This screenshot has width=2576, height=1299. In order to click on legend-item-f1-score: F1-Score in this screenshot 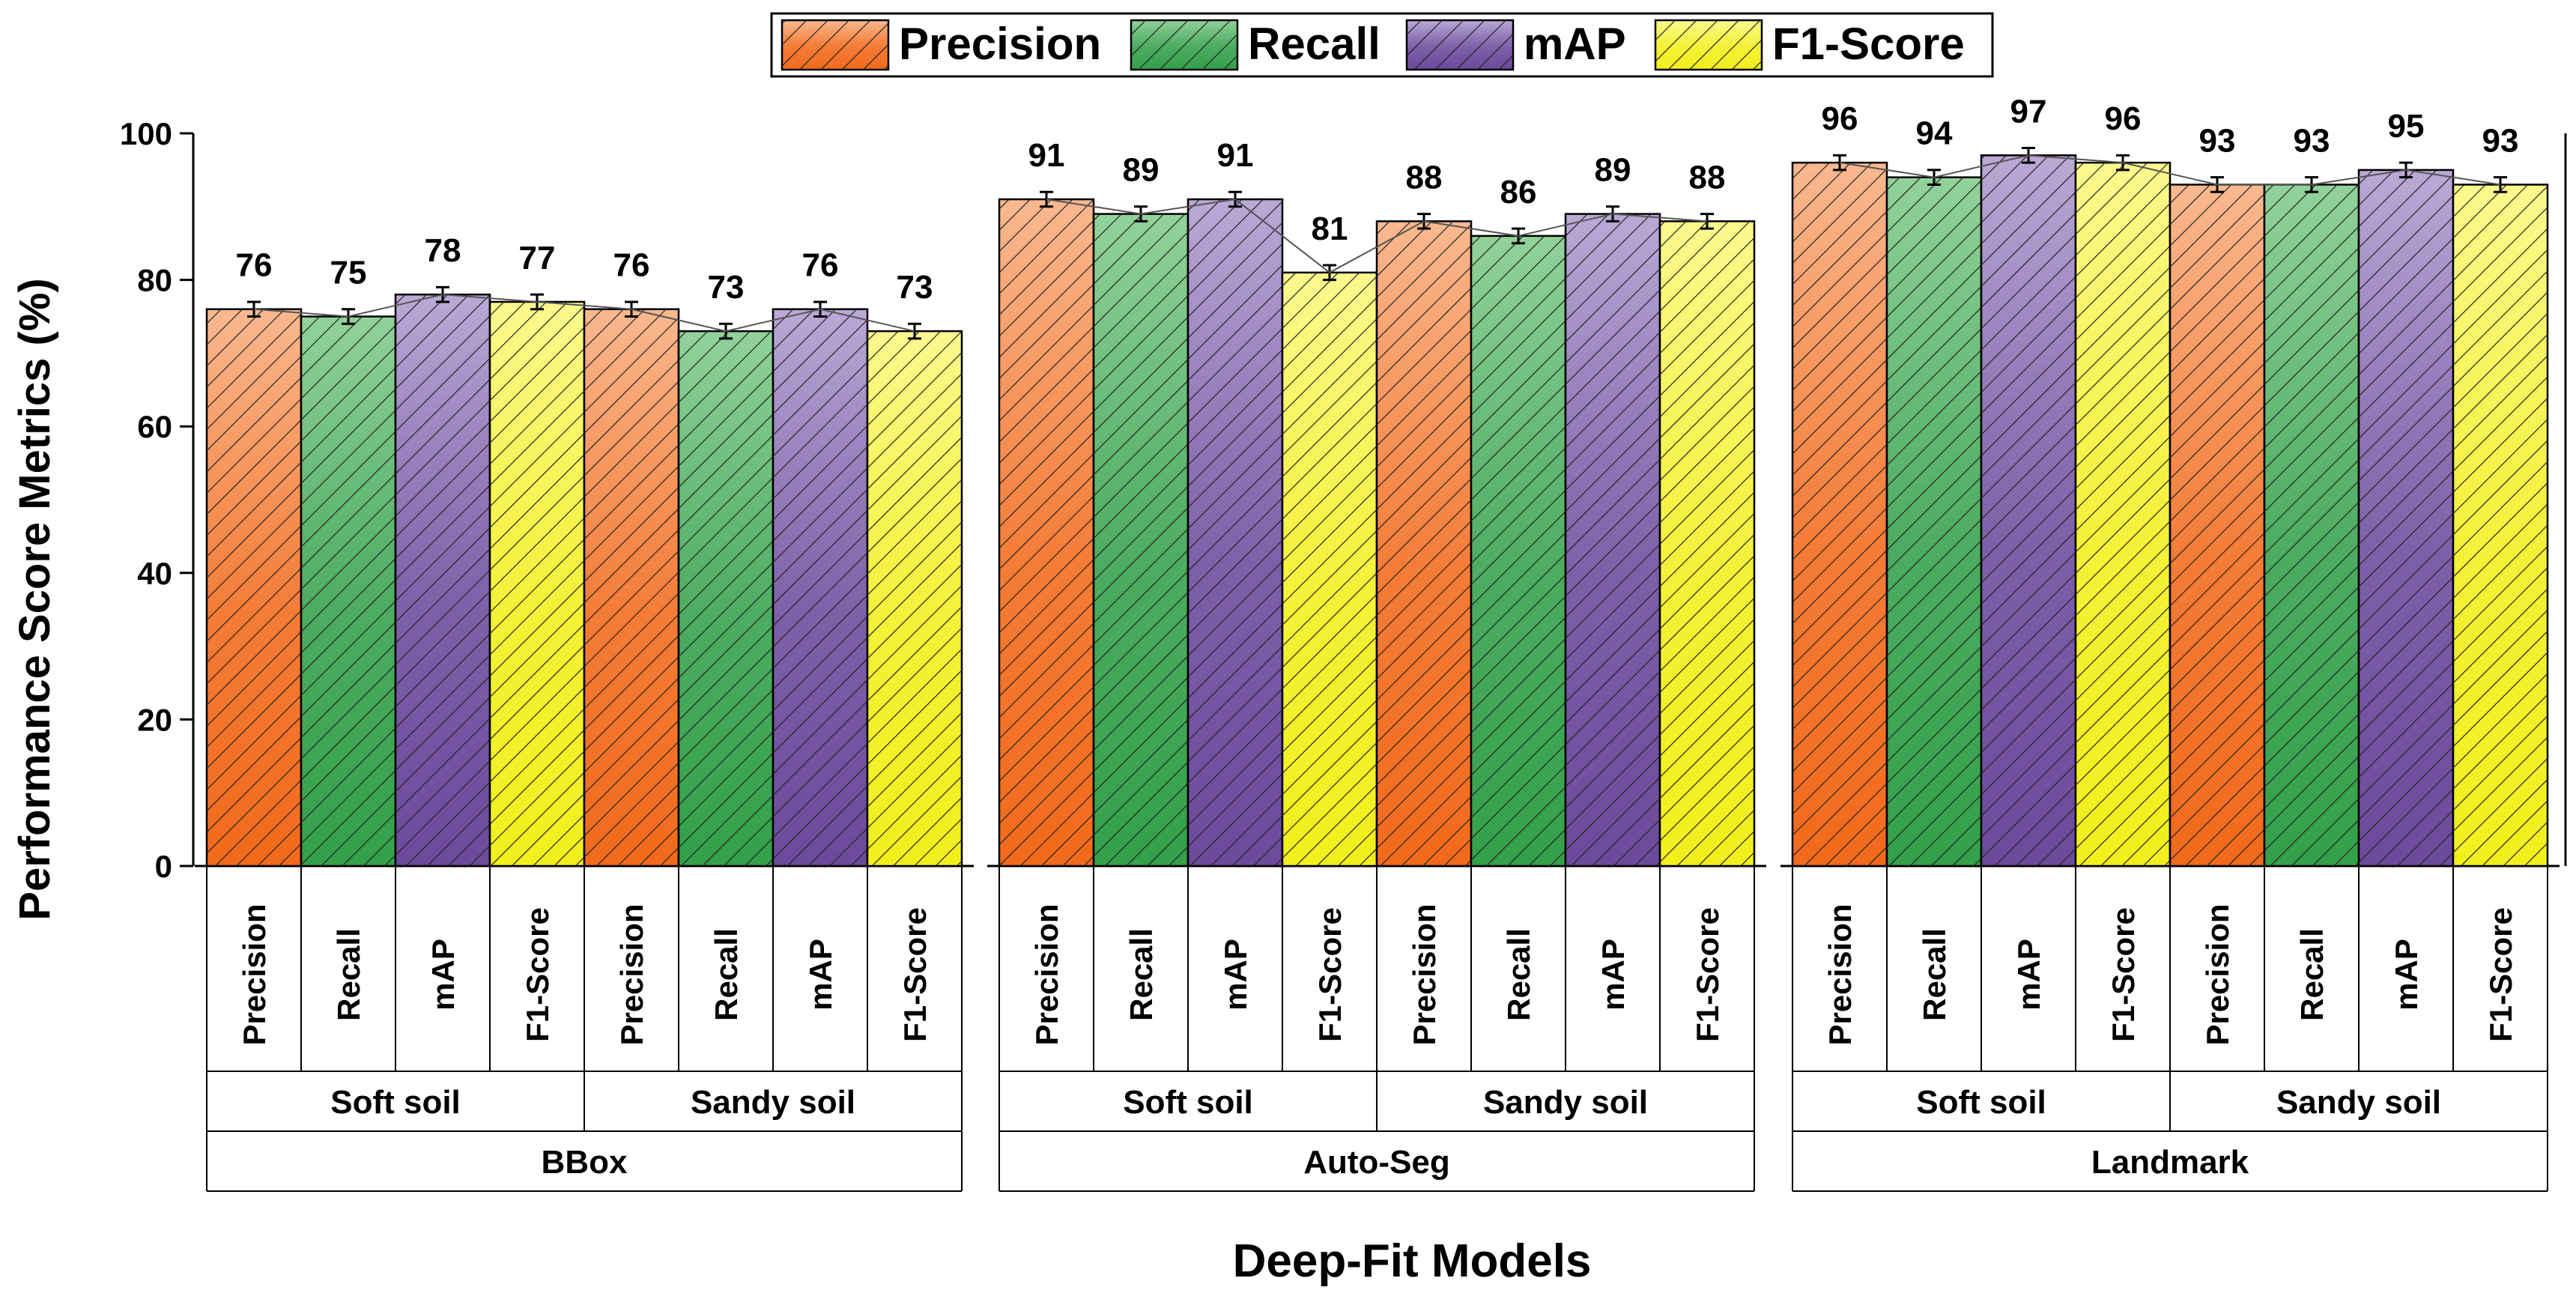, I will do `click(1809, 45)`.